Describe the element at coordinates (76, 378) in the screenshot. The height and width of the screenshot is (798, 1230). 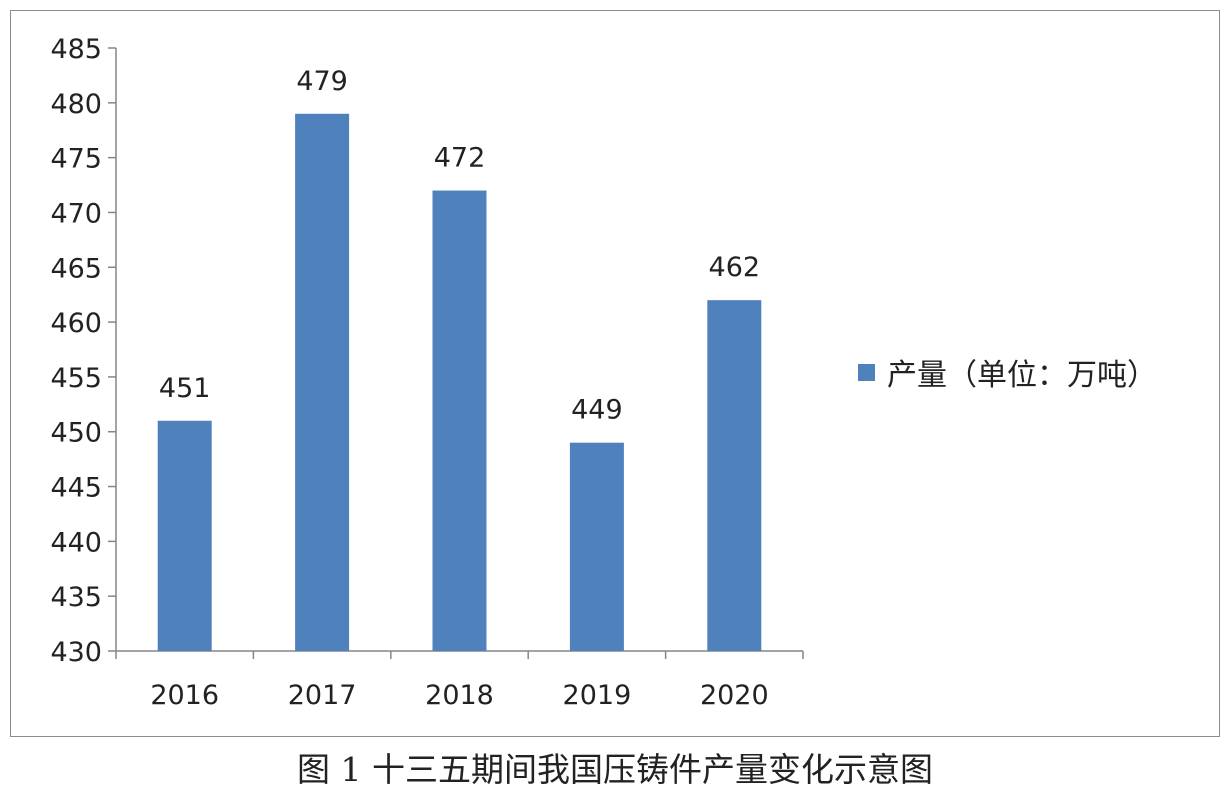
I see `y-tick-label: 455` at that location.